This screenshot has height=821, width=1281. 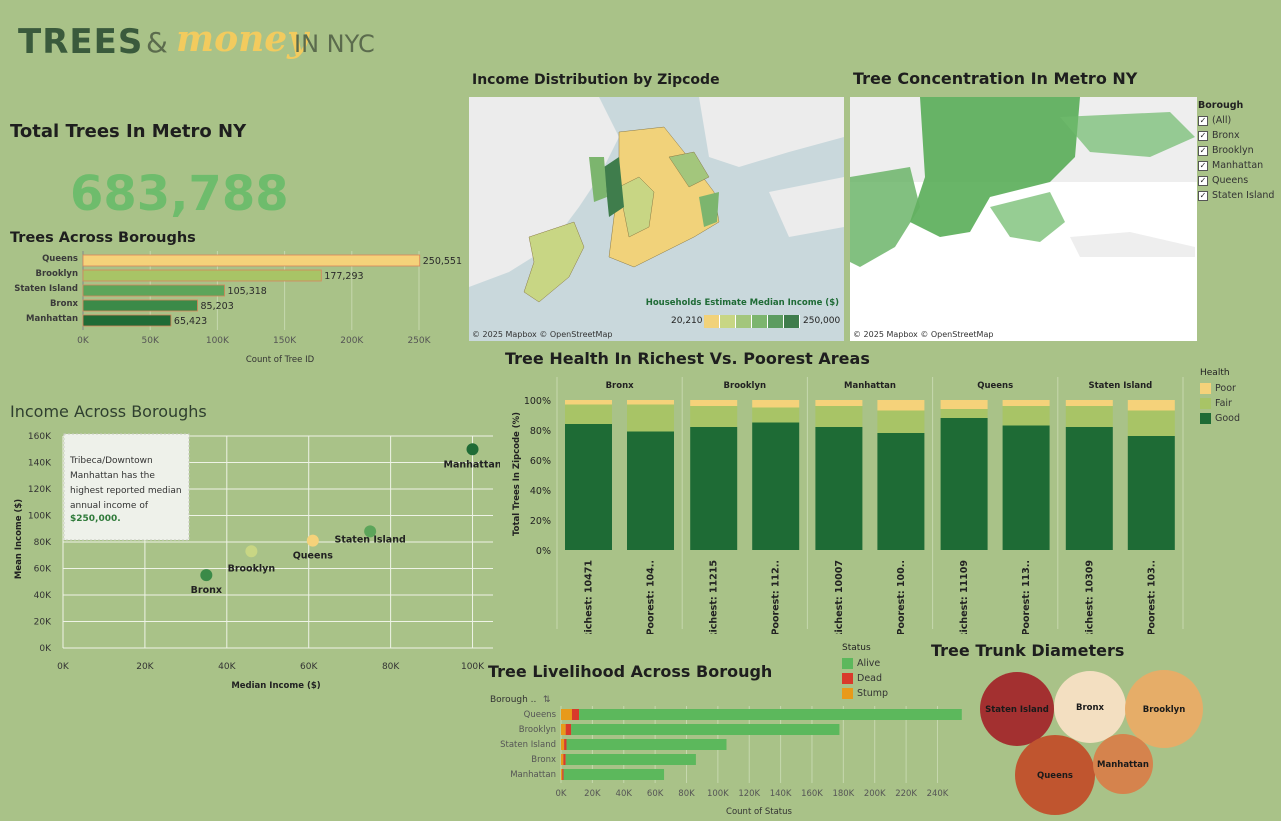 I want to click on income-map-legend-max: 250,000, so click(x=822, y=321).